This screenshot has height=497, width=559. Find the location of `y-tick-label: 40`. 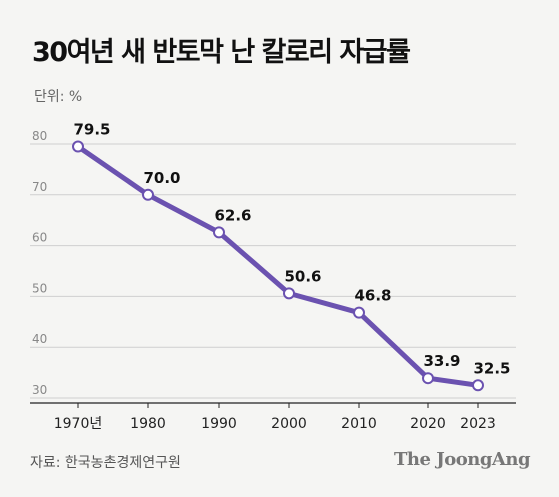

y-tick-label: 40 is located at coordinates (39, 339).